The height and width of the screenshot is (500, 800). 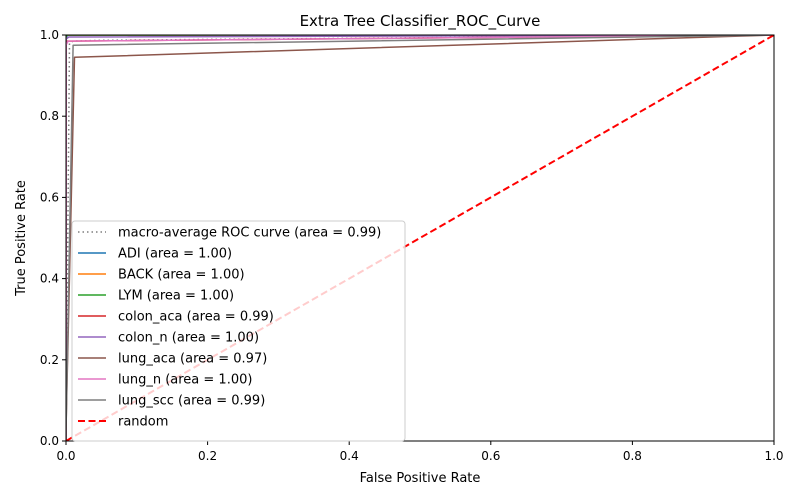 What do you see at coordinates (196, 317) in the screenshot?
I see `legend-label: colon_aca (area = 0.99)` at bounding box center [196, 317].